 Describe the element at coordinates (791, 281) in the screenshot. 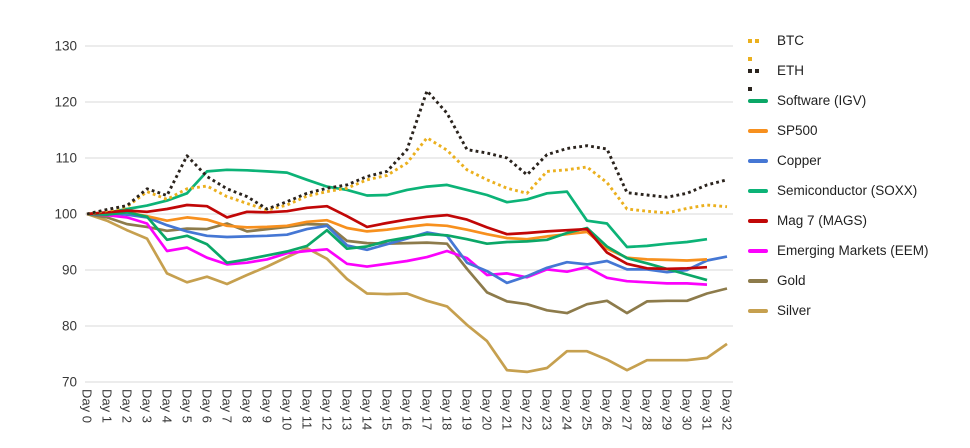

I see `legend-label-gold: Gold` at that location.